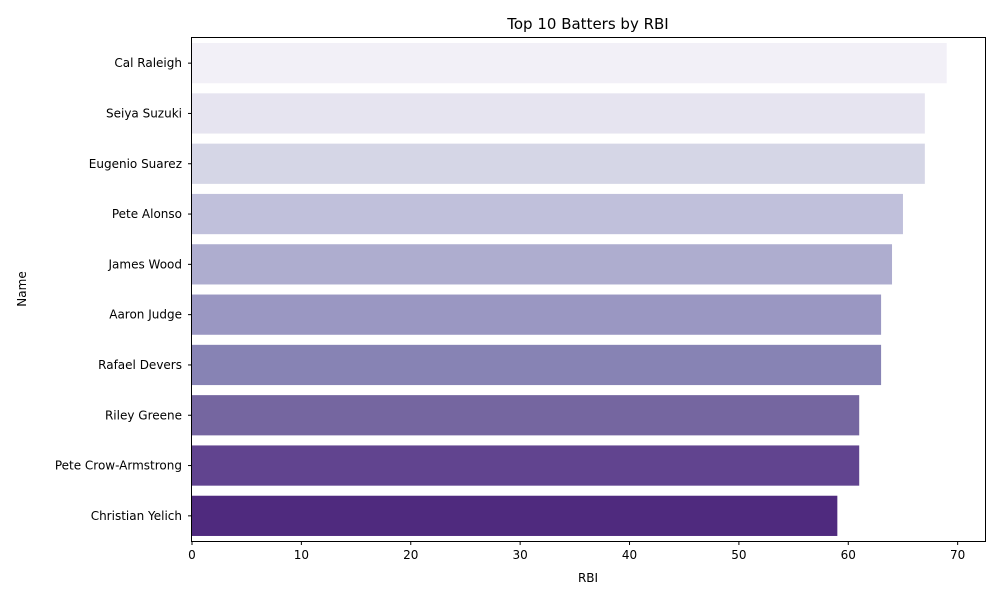 The height and width of the screenshot is (600, 1000). What do you see at coordinates (410, 555) in the screenshot?
I see `x-tick-label: 20` at bounding box center [410, 555].